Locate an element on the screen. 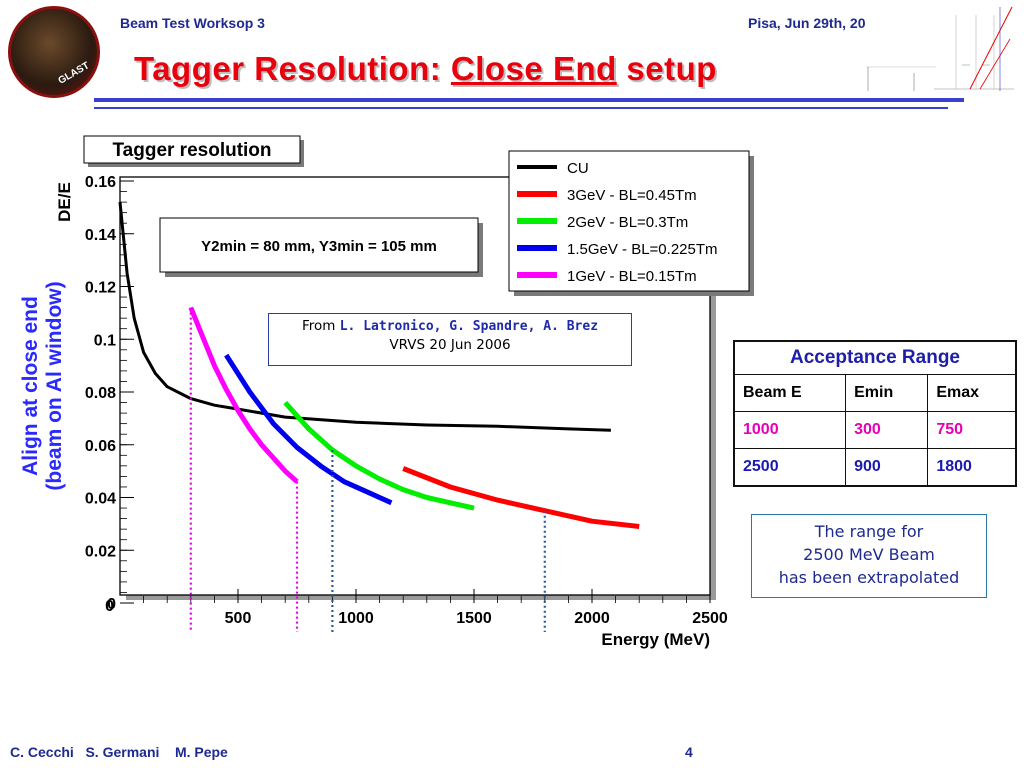 The height and width of the screenshot is (768, 1024). y-tick-label: 0.14 is located at coordinates (100, 235).